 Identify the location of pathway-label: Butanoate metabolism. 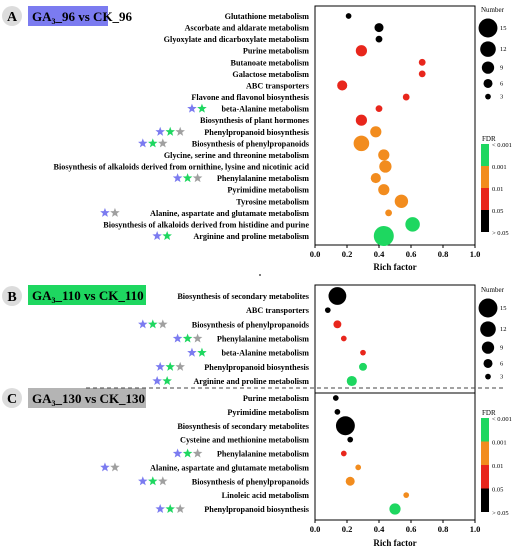
(270, 62).